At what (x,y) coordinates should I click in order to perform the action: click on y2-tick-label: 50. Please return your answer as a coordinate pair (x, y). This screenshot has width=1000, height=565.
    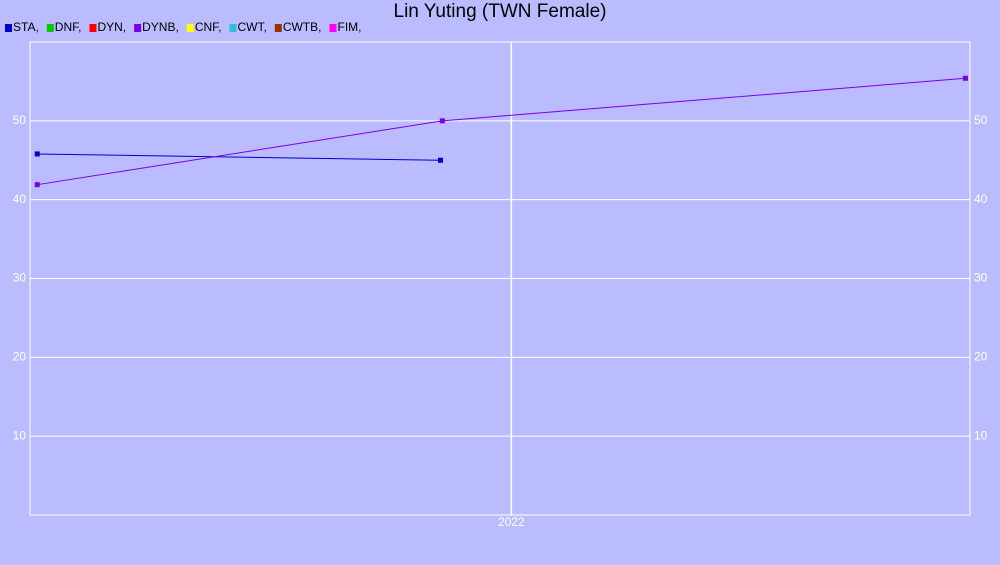
    Looking at the image, I should click on (981, 120).